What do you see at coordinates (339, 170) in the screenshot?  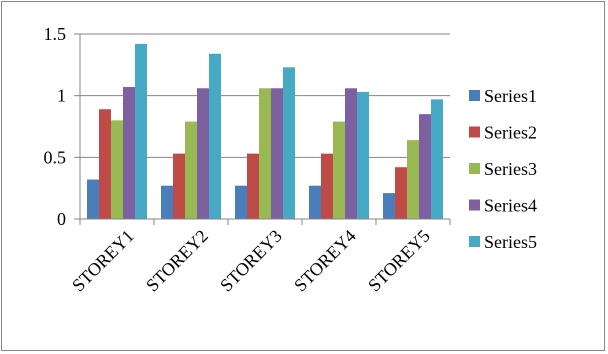 I see `bar-series3-storey4` at bounding box center [339, 170].